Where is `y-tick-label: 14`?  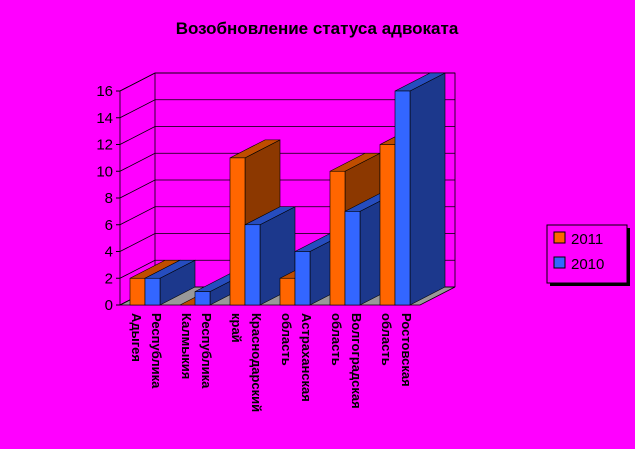 y-tick-label: 14 is located at coordinates (104, 118).